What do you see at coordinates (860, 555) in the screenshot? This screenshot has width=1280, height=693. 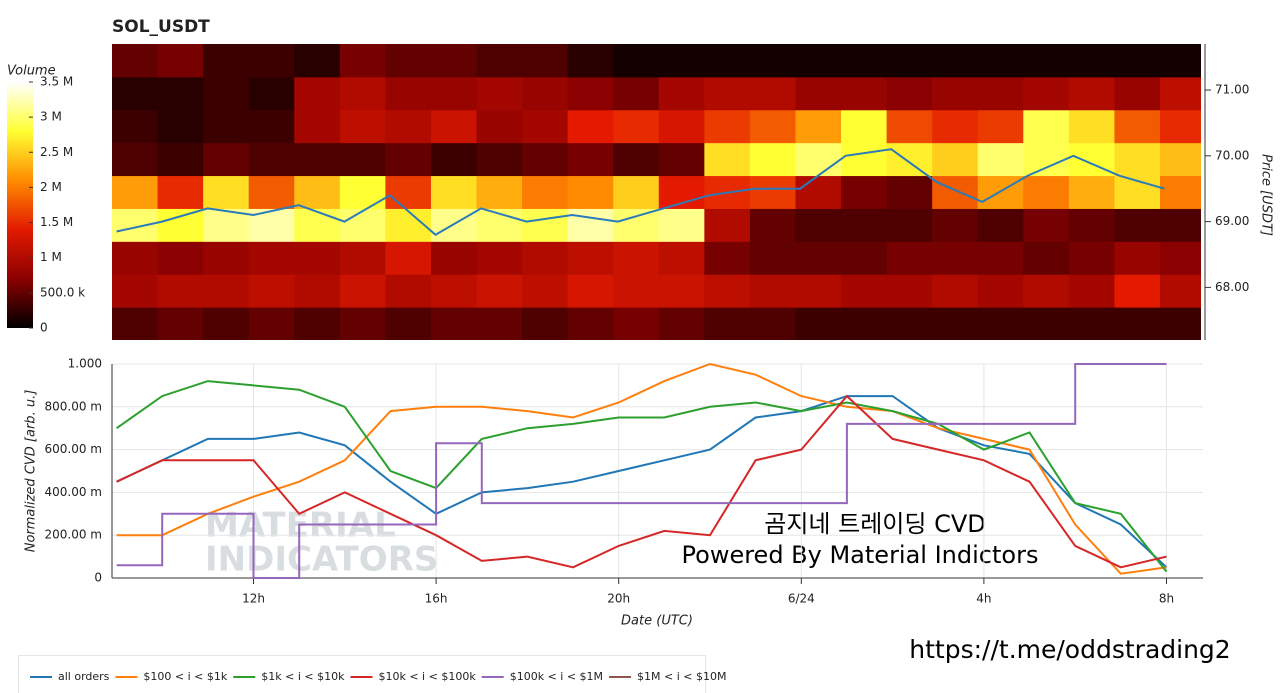 I see `annotation: Powered By Material Indictors` at bounding box center [860, 555].